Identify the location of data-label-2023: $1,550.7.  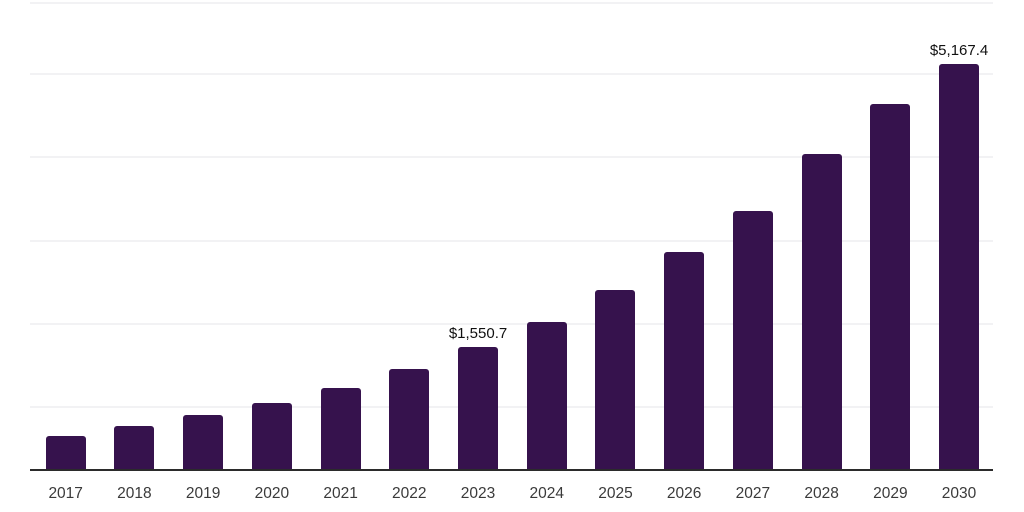
(478, 334).